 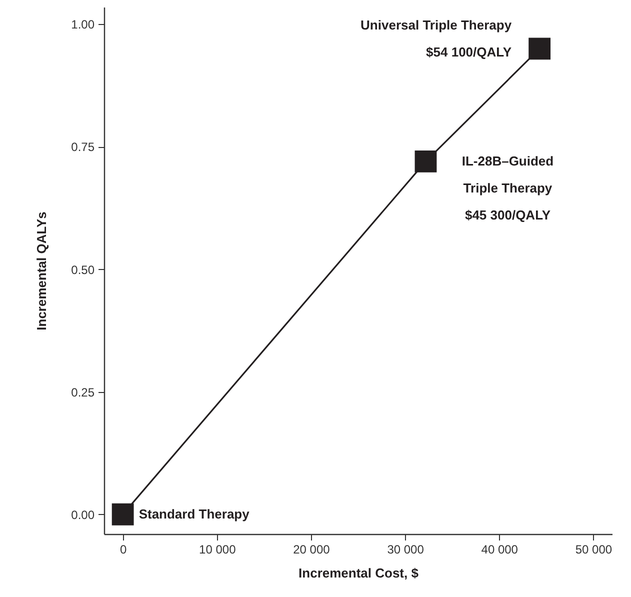 I want to click on annotation: Standard Therapy, so click(x=194, y=514).